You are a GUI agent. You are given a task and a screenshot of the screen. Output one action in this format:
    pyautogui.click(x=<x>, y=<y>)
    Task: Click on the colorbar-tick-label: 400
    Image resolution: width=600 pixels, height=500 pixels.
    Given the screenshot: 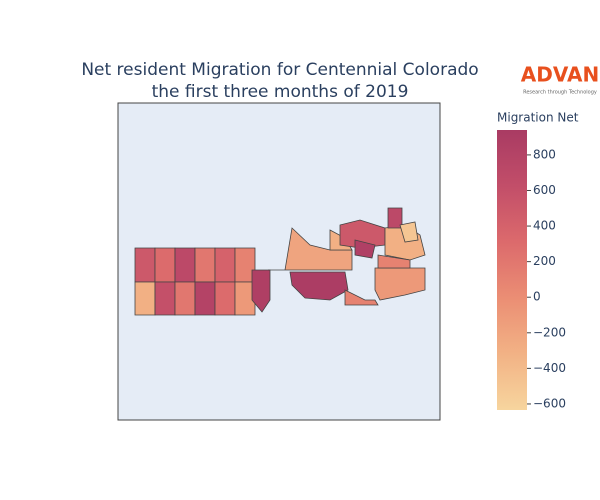 What is the action you would take?
    pyautogui.click(x=544, y=226)
    